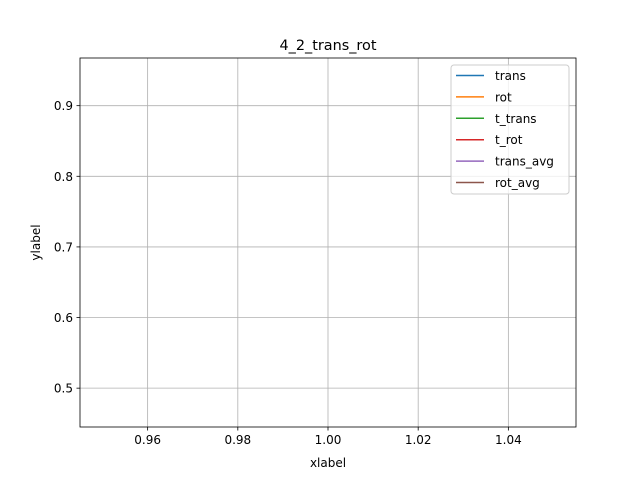 This screenshot has height=480, width=640. I want to click on y-axis-ticks: 0.5 0.6 0.7 0.8 0.9, so click(67, 247).